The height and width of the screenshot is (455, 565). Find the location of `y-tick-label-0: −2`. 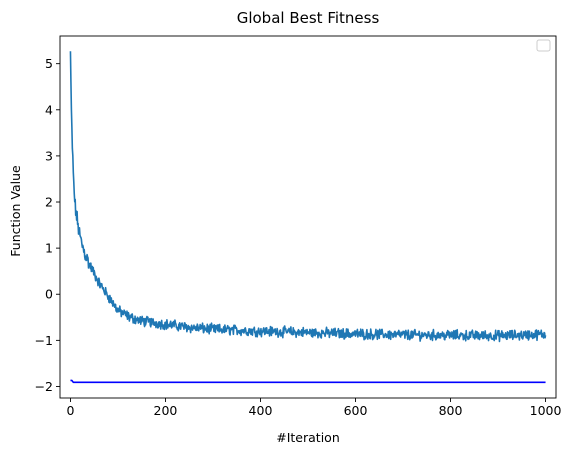

y-tick-label-0: −2 is located at coordinates (44, 386).